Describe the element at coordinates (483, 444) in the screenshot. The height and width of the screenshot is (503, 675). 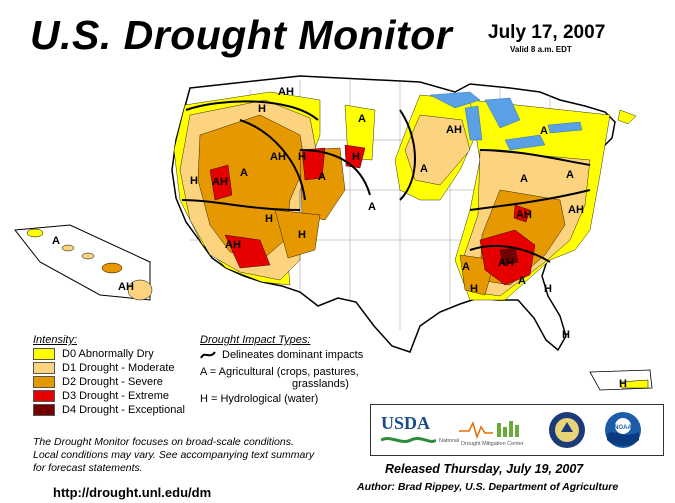
I see `ndmc-text-2-label: Drought Mitigation` at that location.